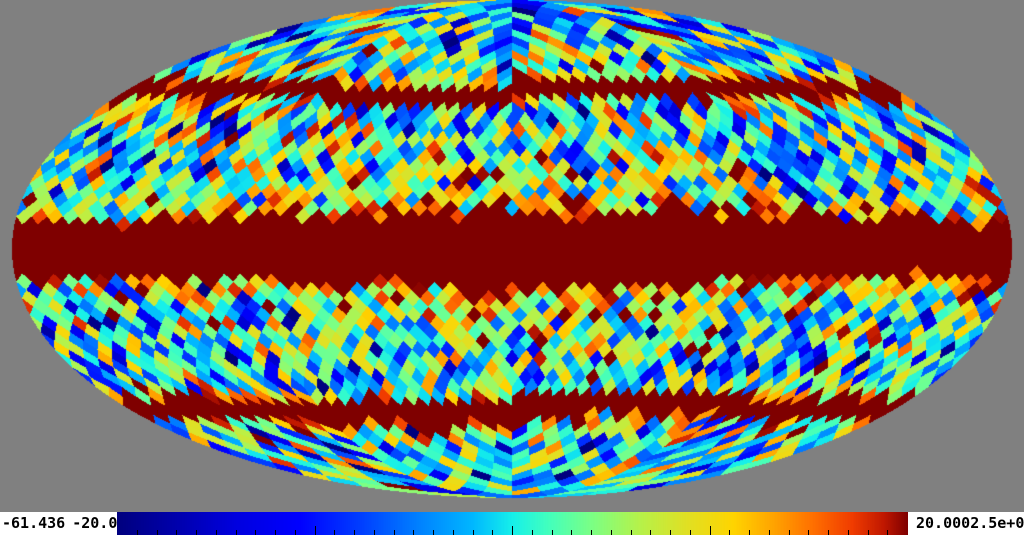 Image resolution: width=1024 pixels, height=535 pixels. What do you see at coordinates (943, 523) in the screenshot?
I see `colorbar-scale-max-label: 20.000` at bounding box center [943, 523].